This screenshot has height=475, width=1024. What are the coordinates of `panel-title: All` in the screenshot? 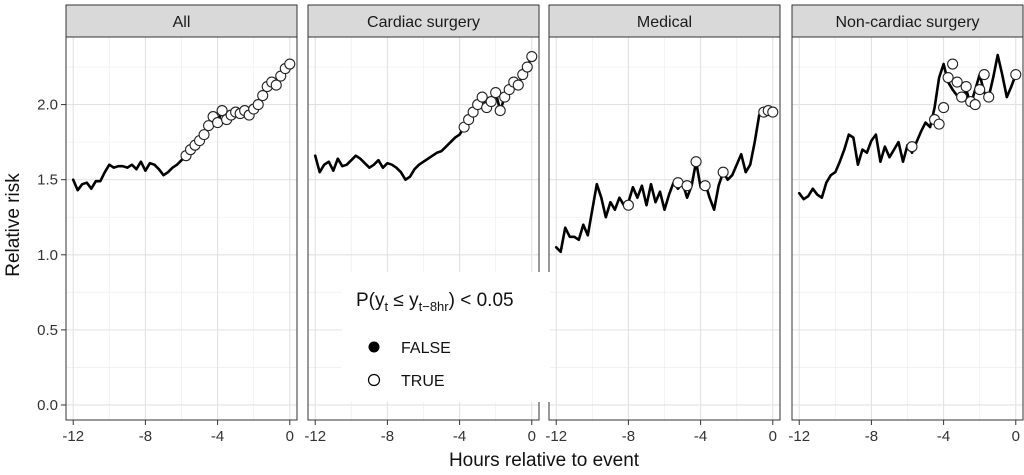 It's located at (182, 22).